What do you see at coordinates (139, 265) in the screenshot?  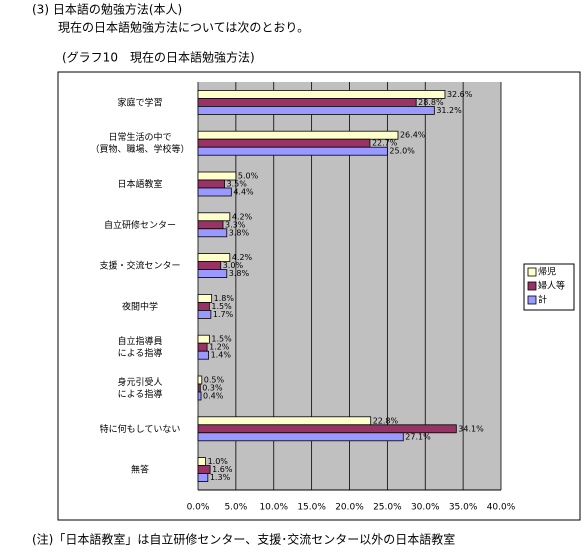 I see `category-label: 支援・交流センター` at bounding box center [139, 265].